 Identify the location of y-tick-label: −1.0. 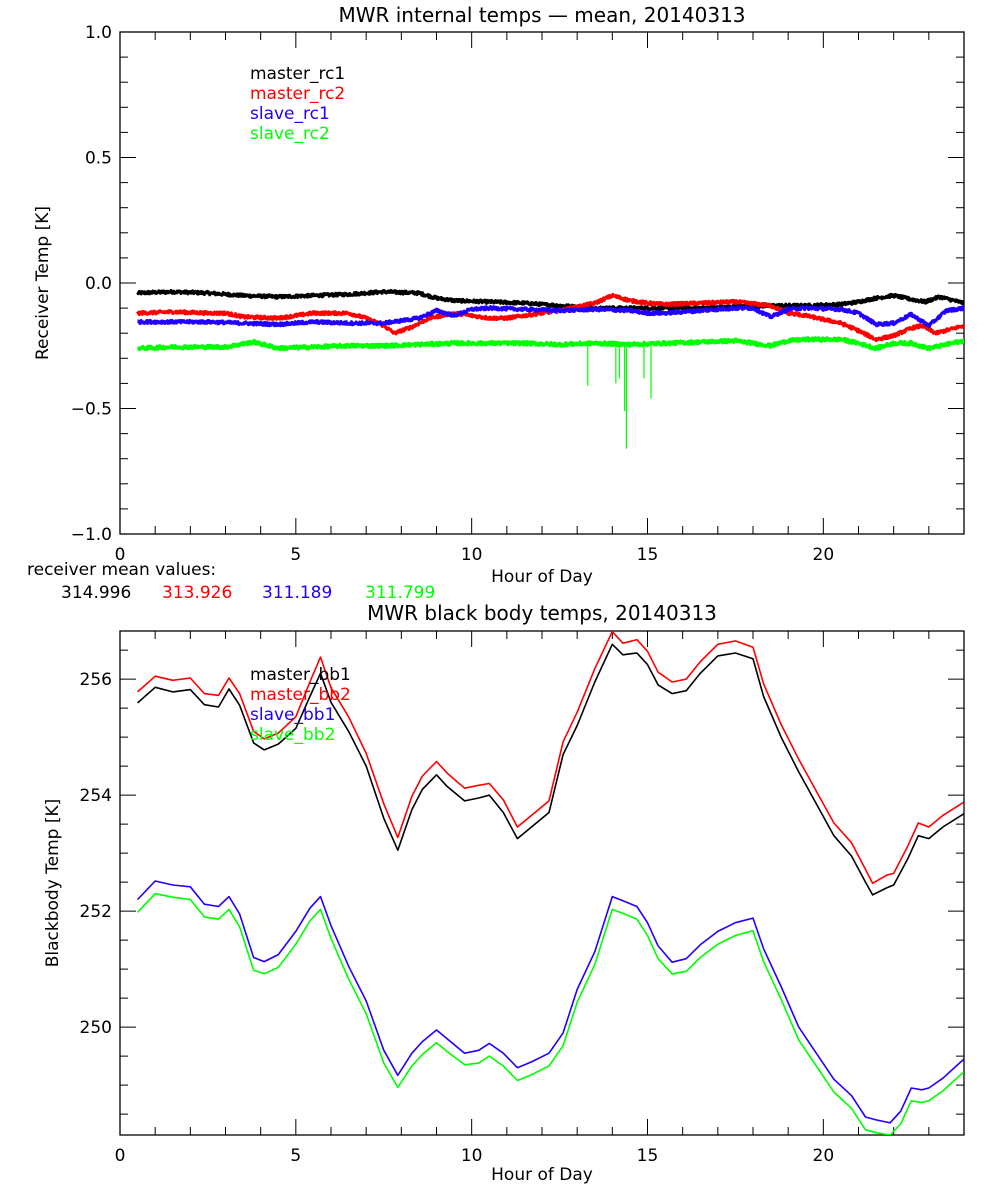
(91, 535).